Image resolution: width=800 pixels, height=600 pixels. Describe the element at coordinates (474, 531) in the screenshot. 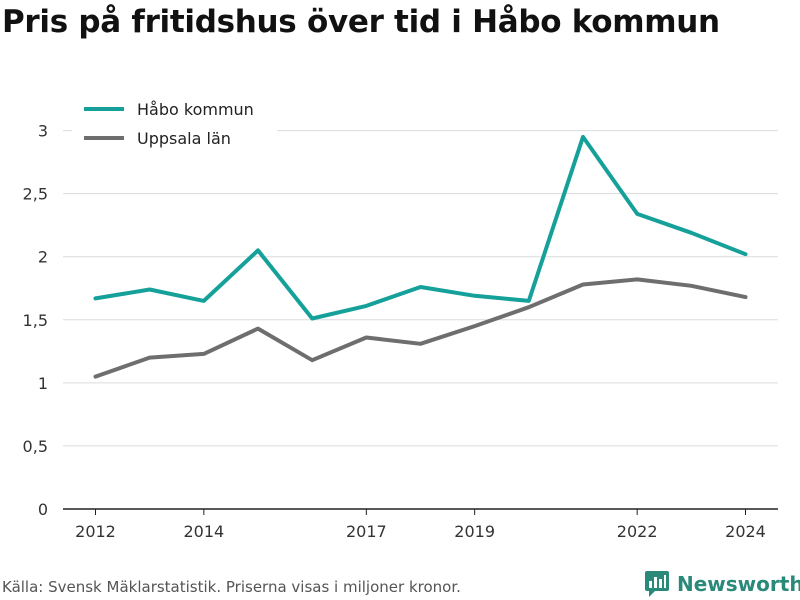

I see `x-tick-label: 2019` at that location.